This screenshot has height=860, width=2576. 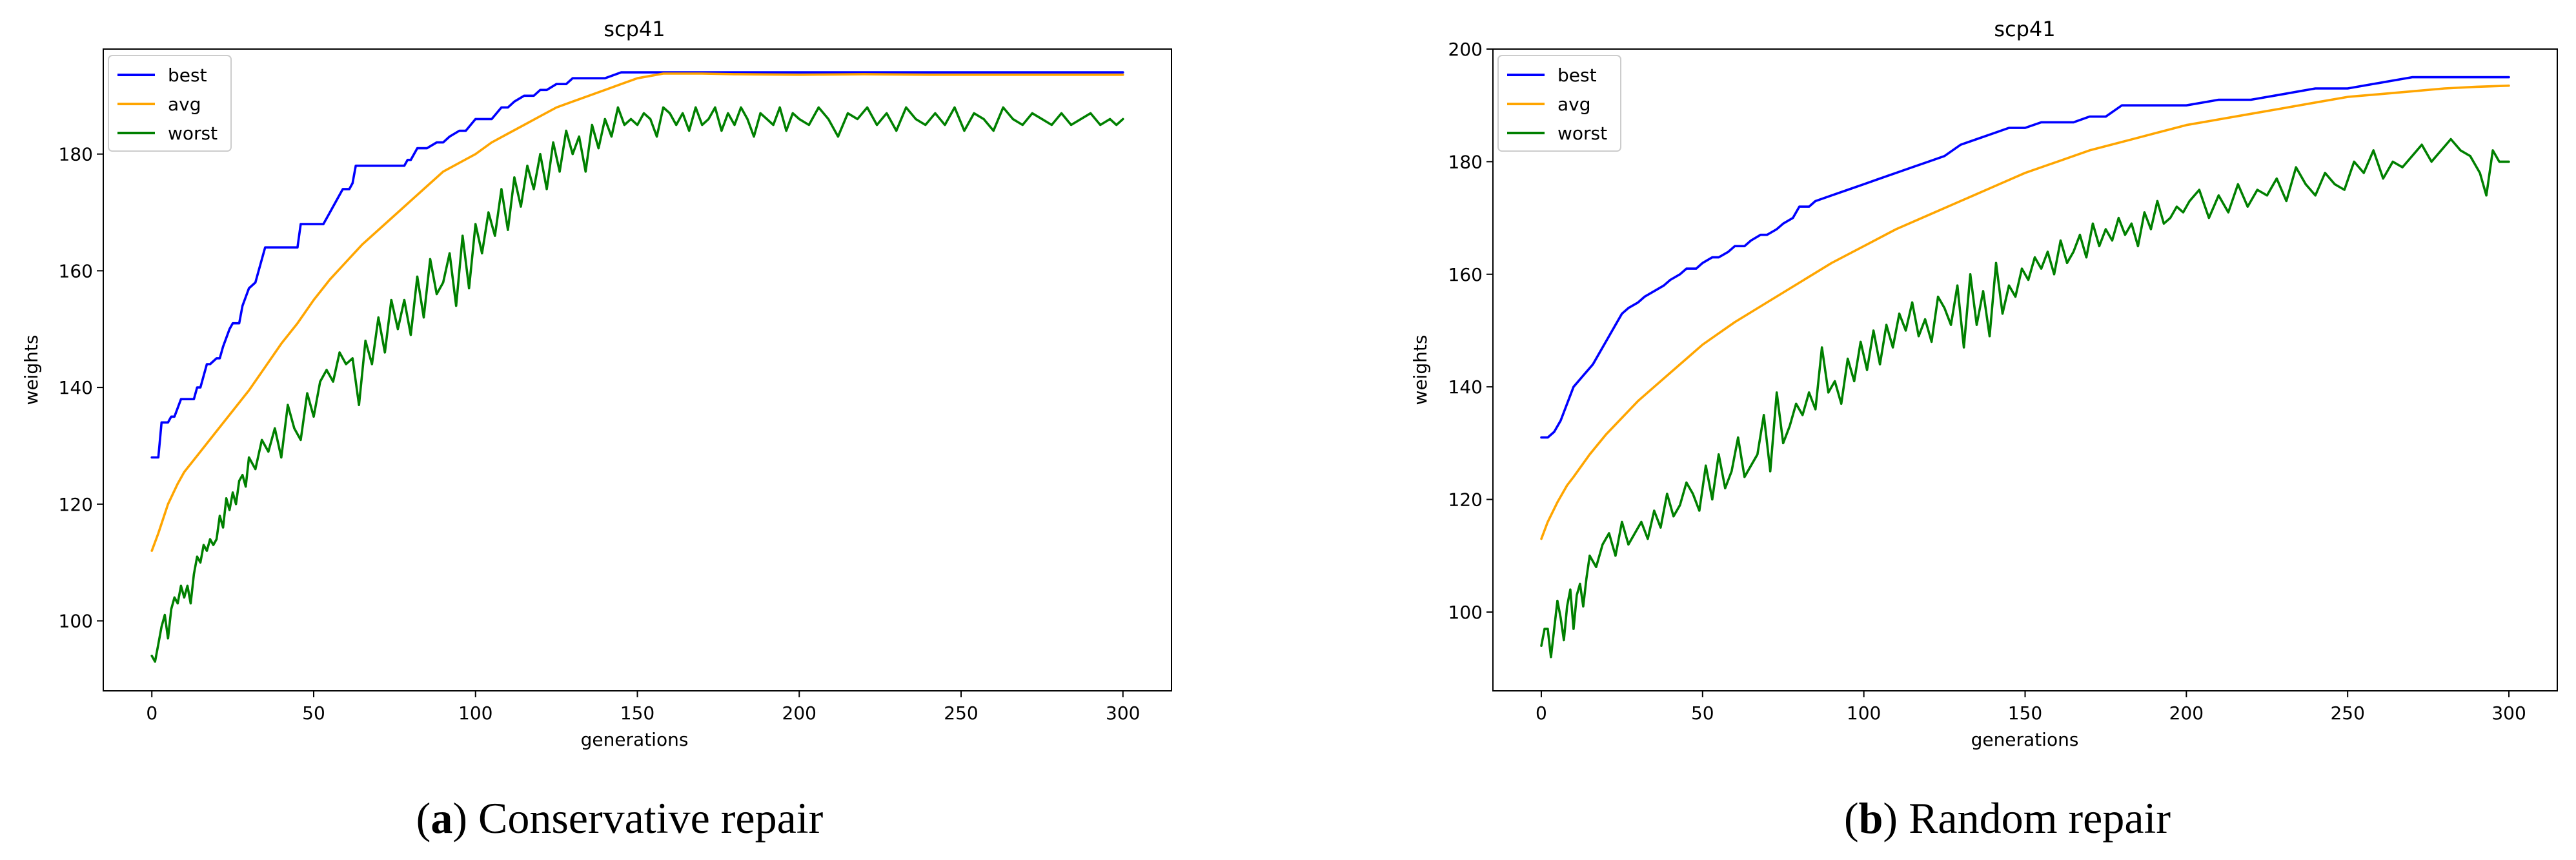 I want to click on caption-text: Conservative repair, so click(x=645, y=818).